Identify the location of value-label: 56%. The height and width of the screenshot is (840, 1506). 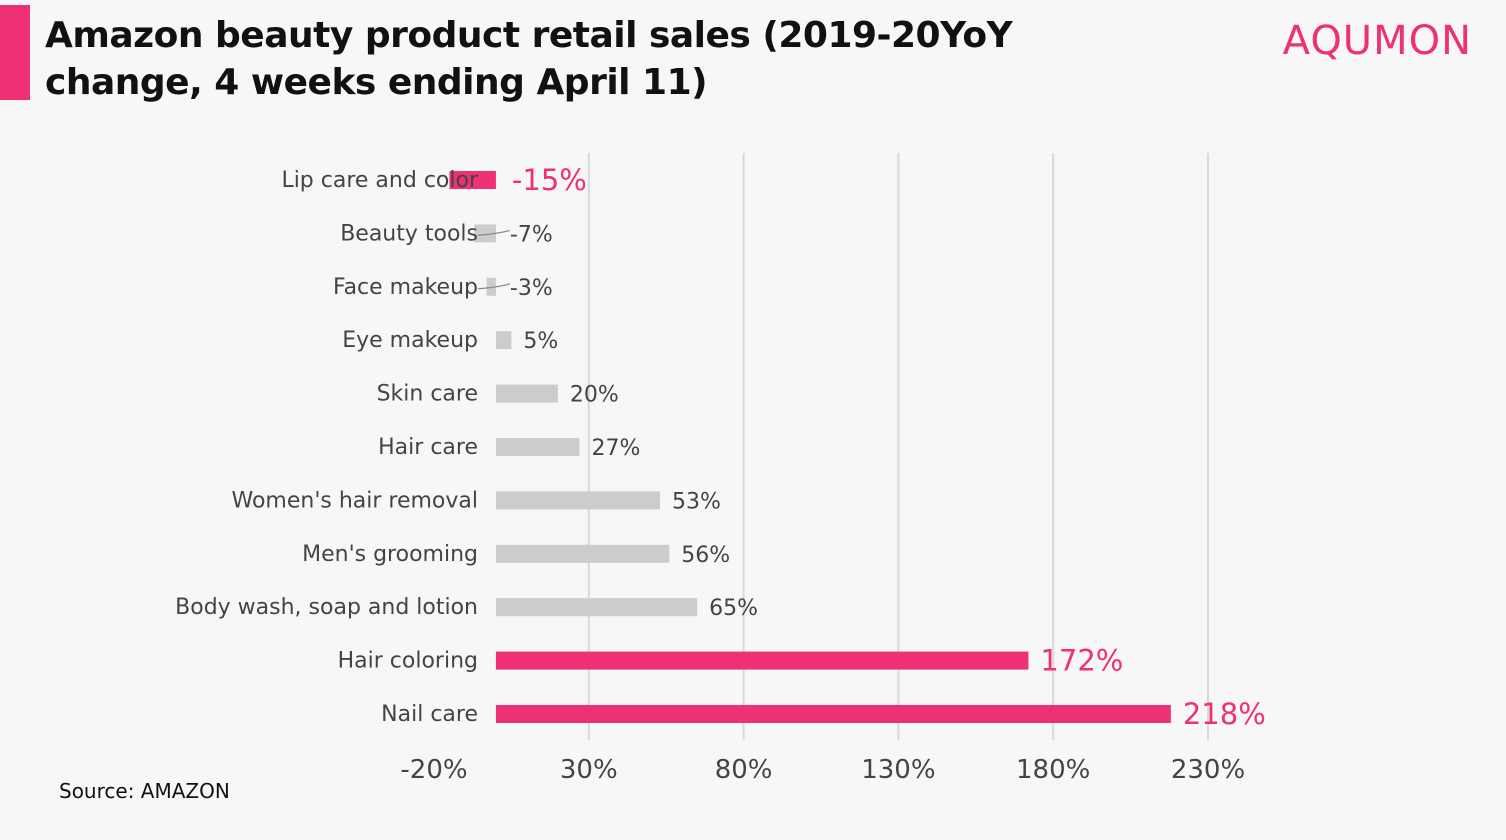
(705, 555).